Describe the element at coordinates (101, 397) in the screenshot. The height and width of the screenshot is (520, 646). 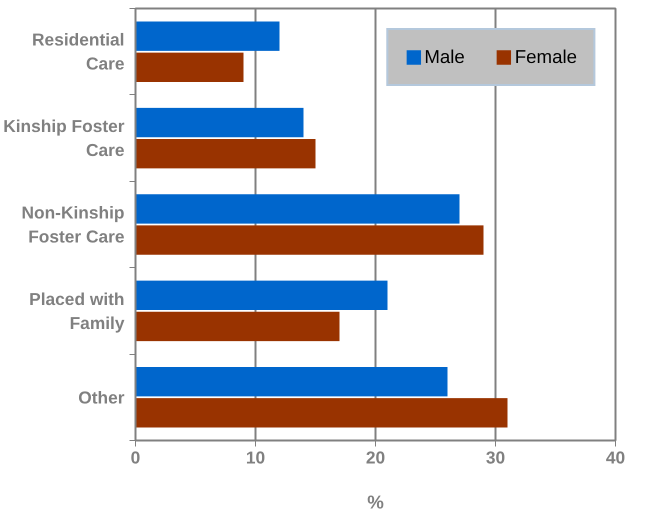
I see `y-tick-label: Other` at that location.